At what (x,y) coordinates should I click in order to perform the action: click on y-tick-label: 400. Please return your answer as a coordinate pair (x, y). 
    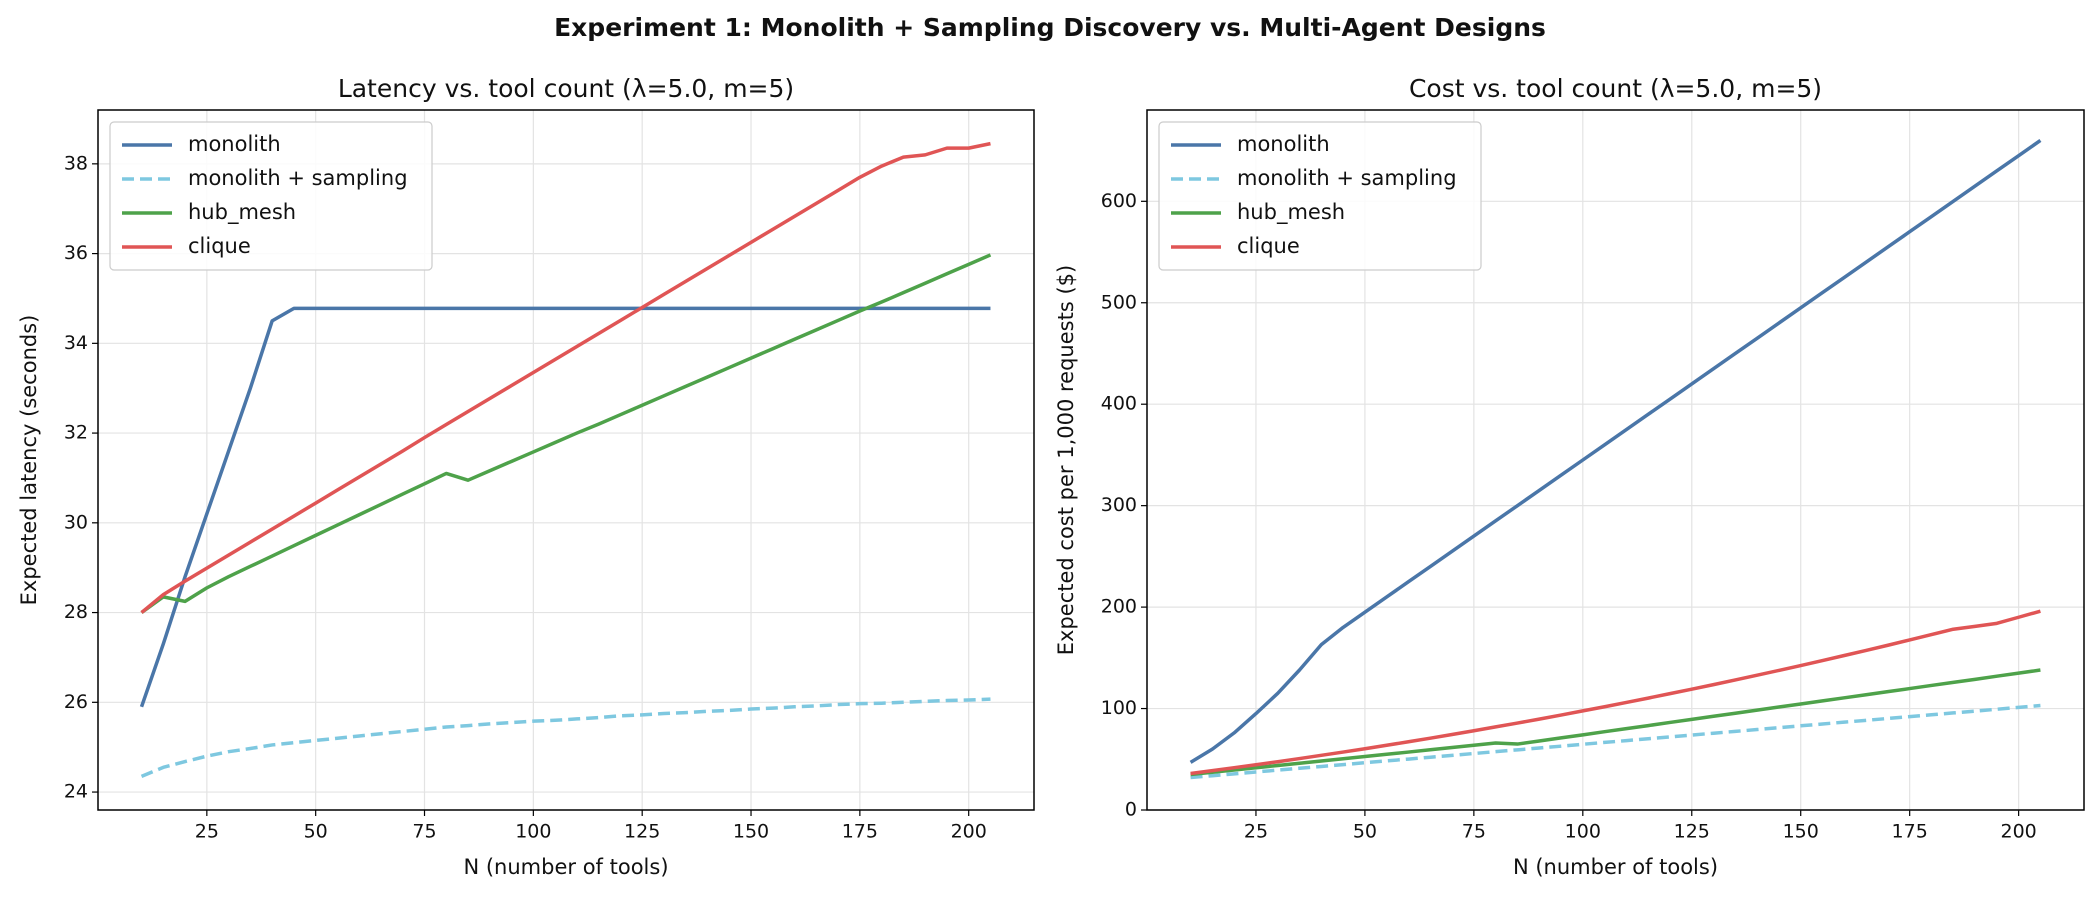
    Looking at the image, I should click on (1119, 404).